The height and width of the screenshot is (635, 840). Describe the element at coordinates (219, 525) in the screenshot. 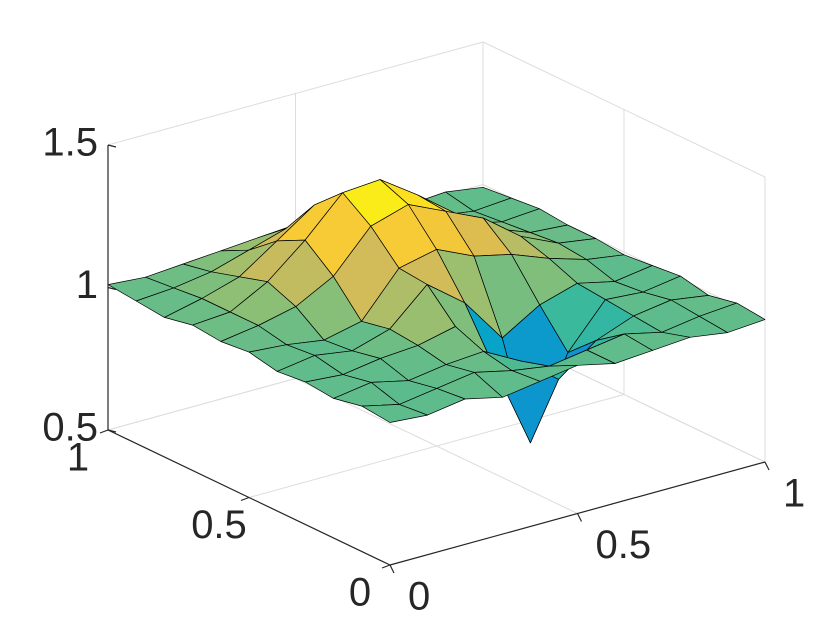

I see `y-tick-label: 0.5` at that location.